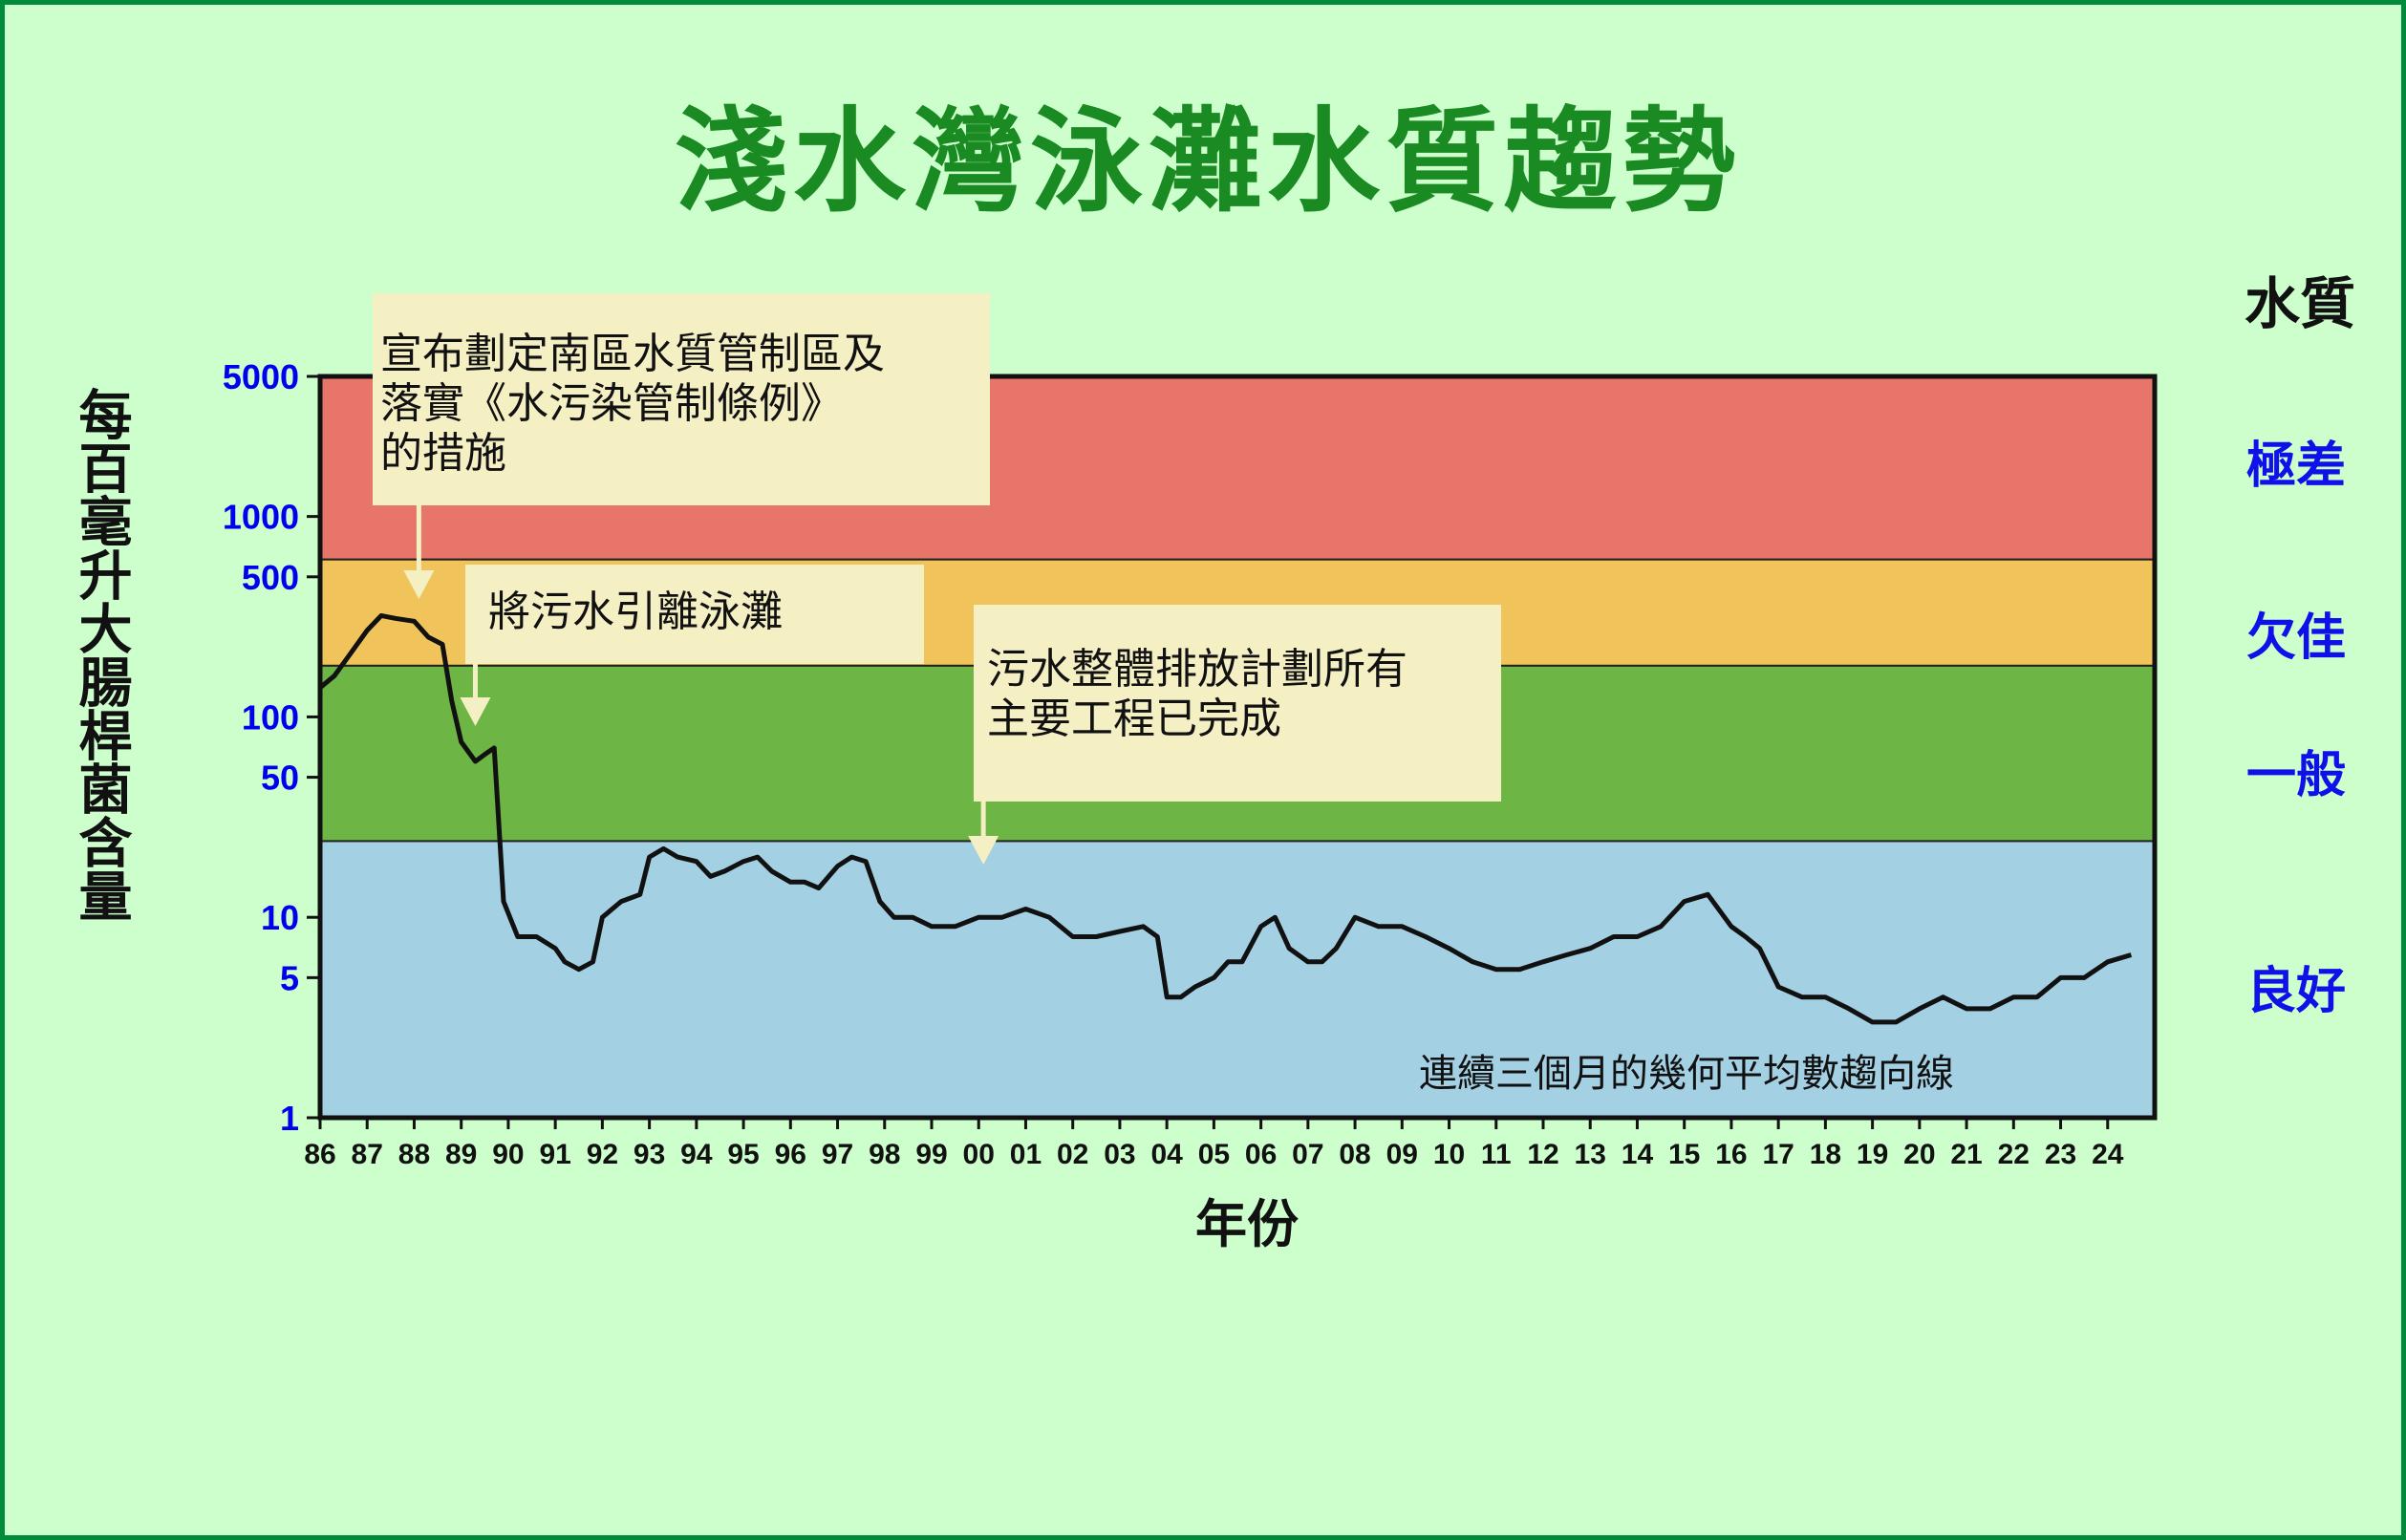  What do you see at coordinates (681, 399) in the screenshot?
I see `annotation-control-zone: 宣布劃定南區水質管制區及 落實《水污染管制條例》 的措施` at bounding box center [681, 399].